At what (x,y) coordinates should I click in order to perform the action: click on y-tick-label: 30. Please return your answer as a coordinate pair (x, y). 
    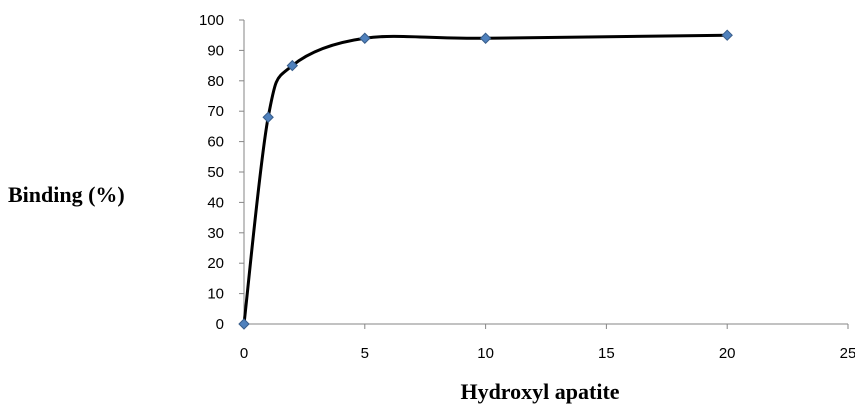
    Looking at the image, I should click on (215, 233).